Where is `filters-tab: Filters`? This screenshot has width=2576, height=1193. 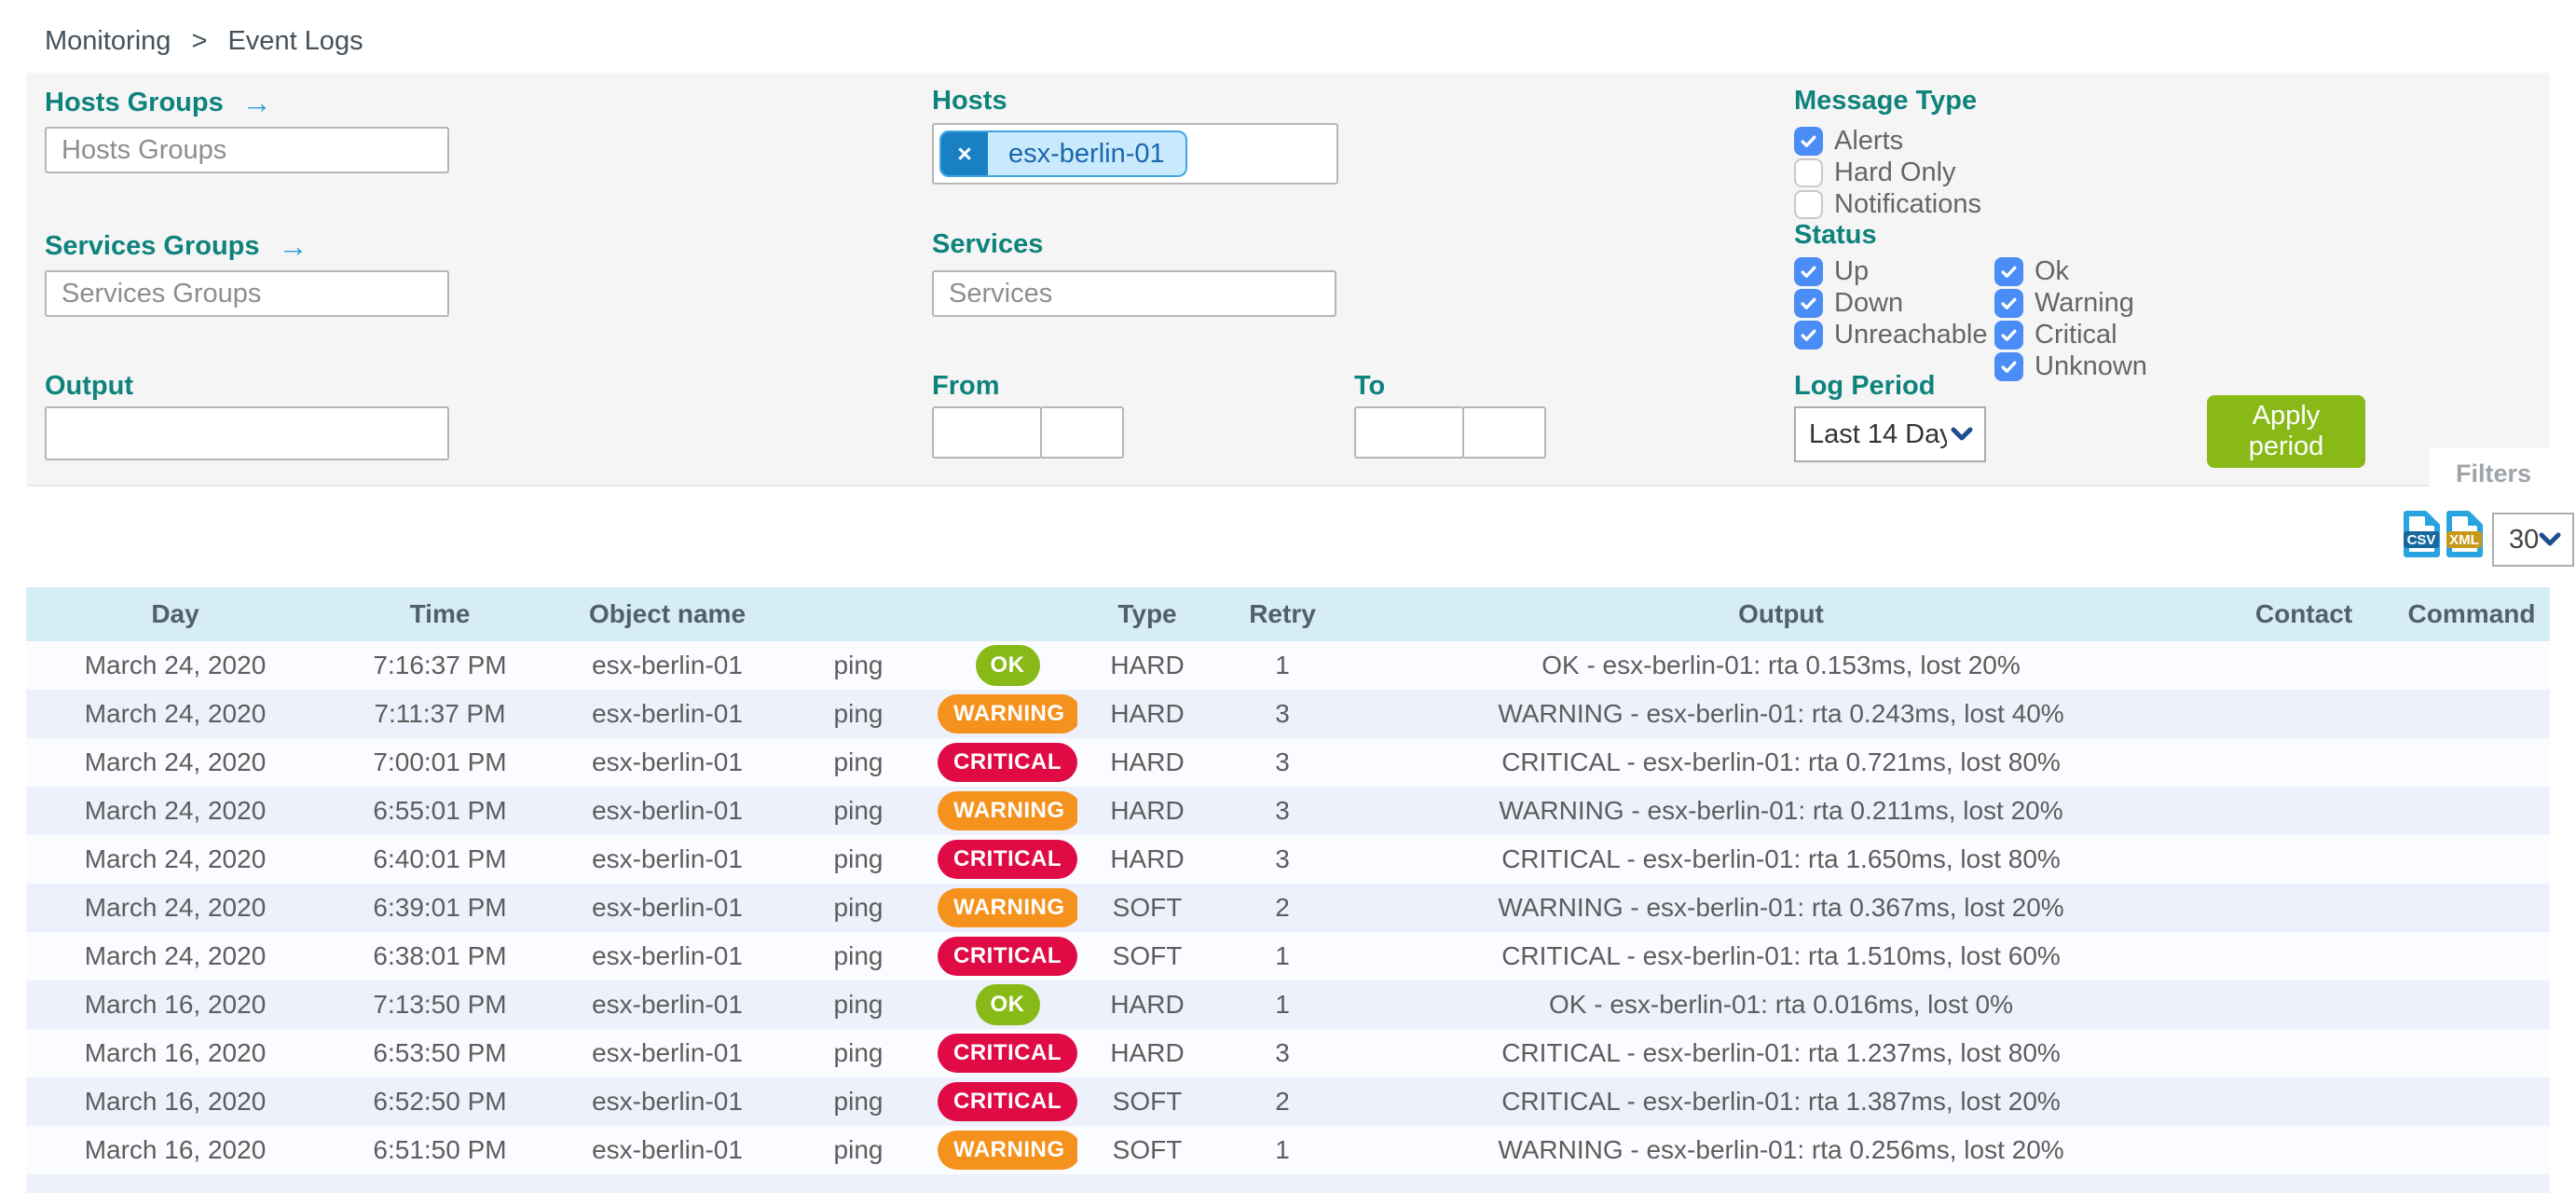 filters-tab: Filters is located at coordinates (2493, 474).